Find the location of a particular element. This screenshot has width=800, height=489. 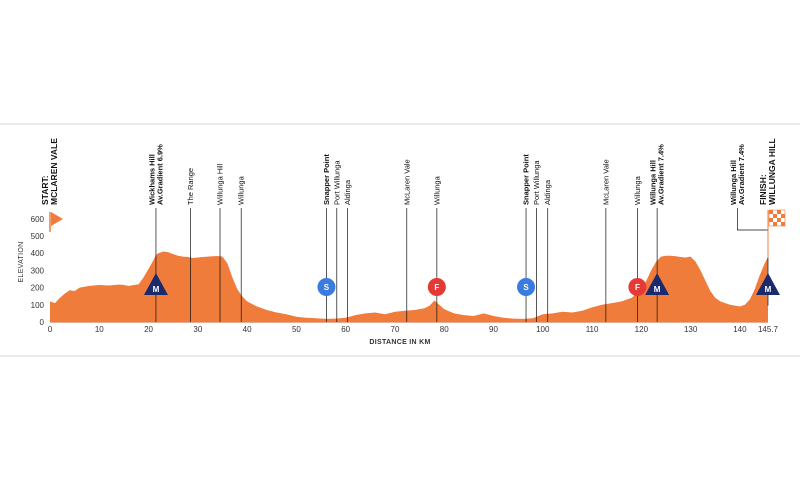

elevation-profile-area is located at coordinates (409, 286).